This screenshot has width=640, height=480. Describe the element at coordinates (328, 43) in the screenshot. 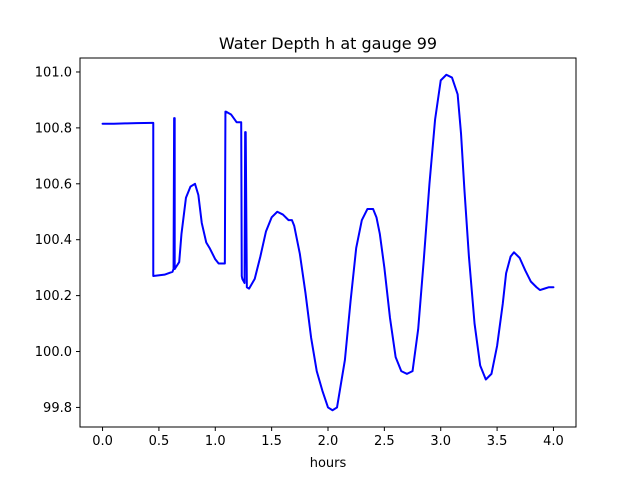

I see `chart-title: Water Depth h at gauge 99` at that location.